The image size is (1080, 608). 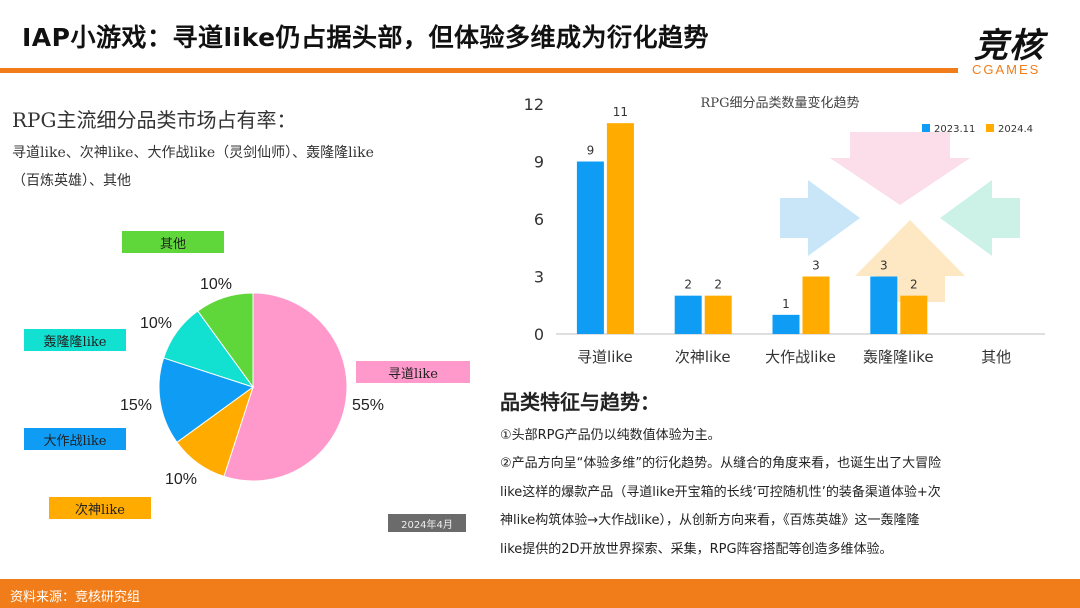 What do you see at coordinates (427, 523) in the screenshot?
I see `date-badge: 2024年4月` at bounding box center [427, 523].